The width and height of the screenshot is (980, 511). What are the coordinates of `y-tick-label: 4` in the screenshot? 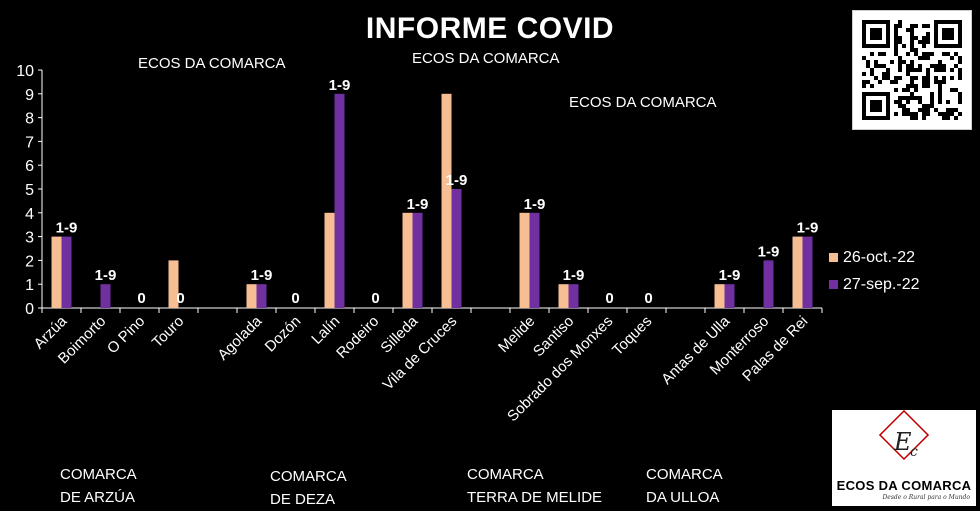 It's located at (29, 214).